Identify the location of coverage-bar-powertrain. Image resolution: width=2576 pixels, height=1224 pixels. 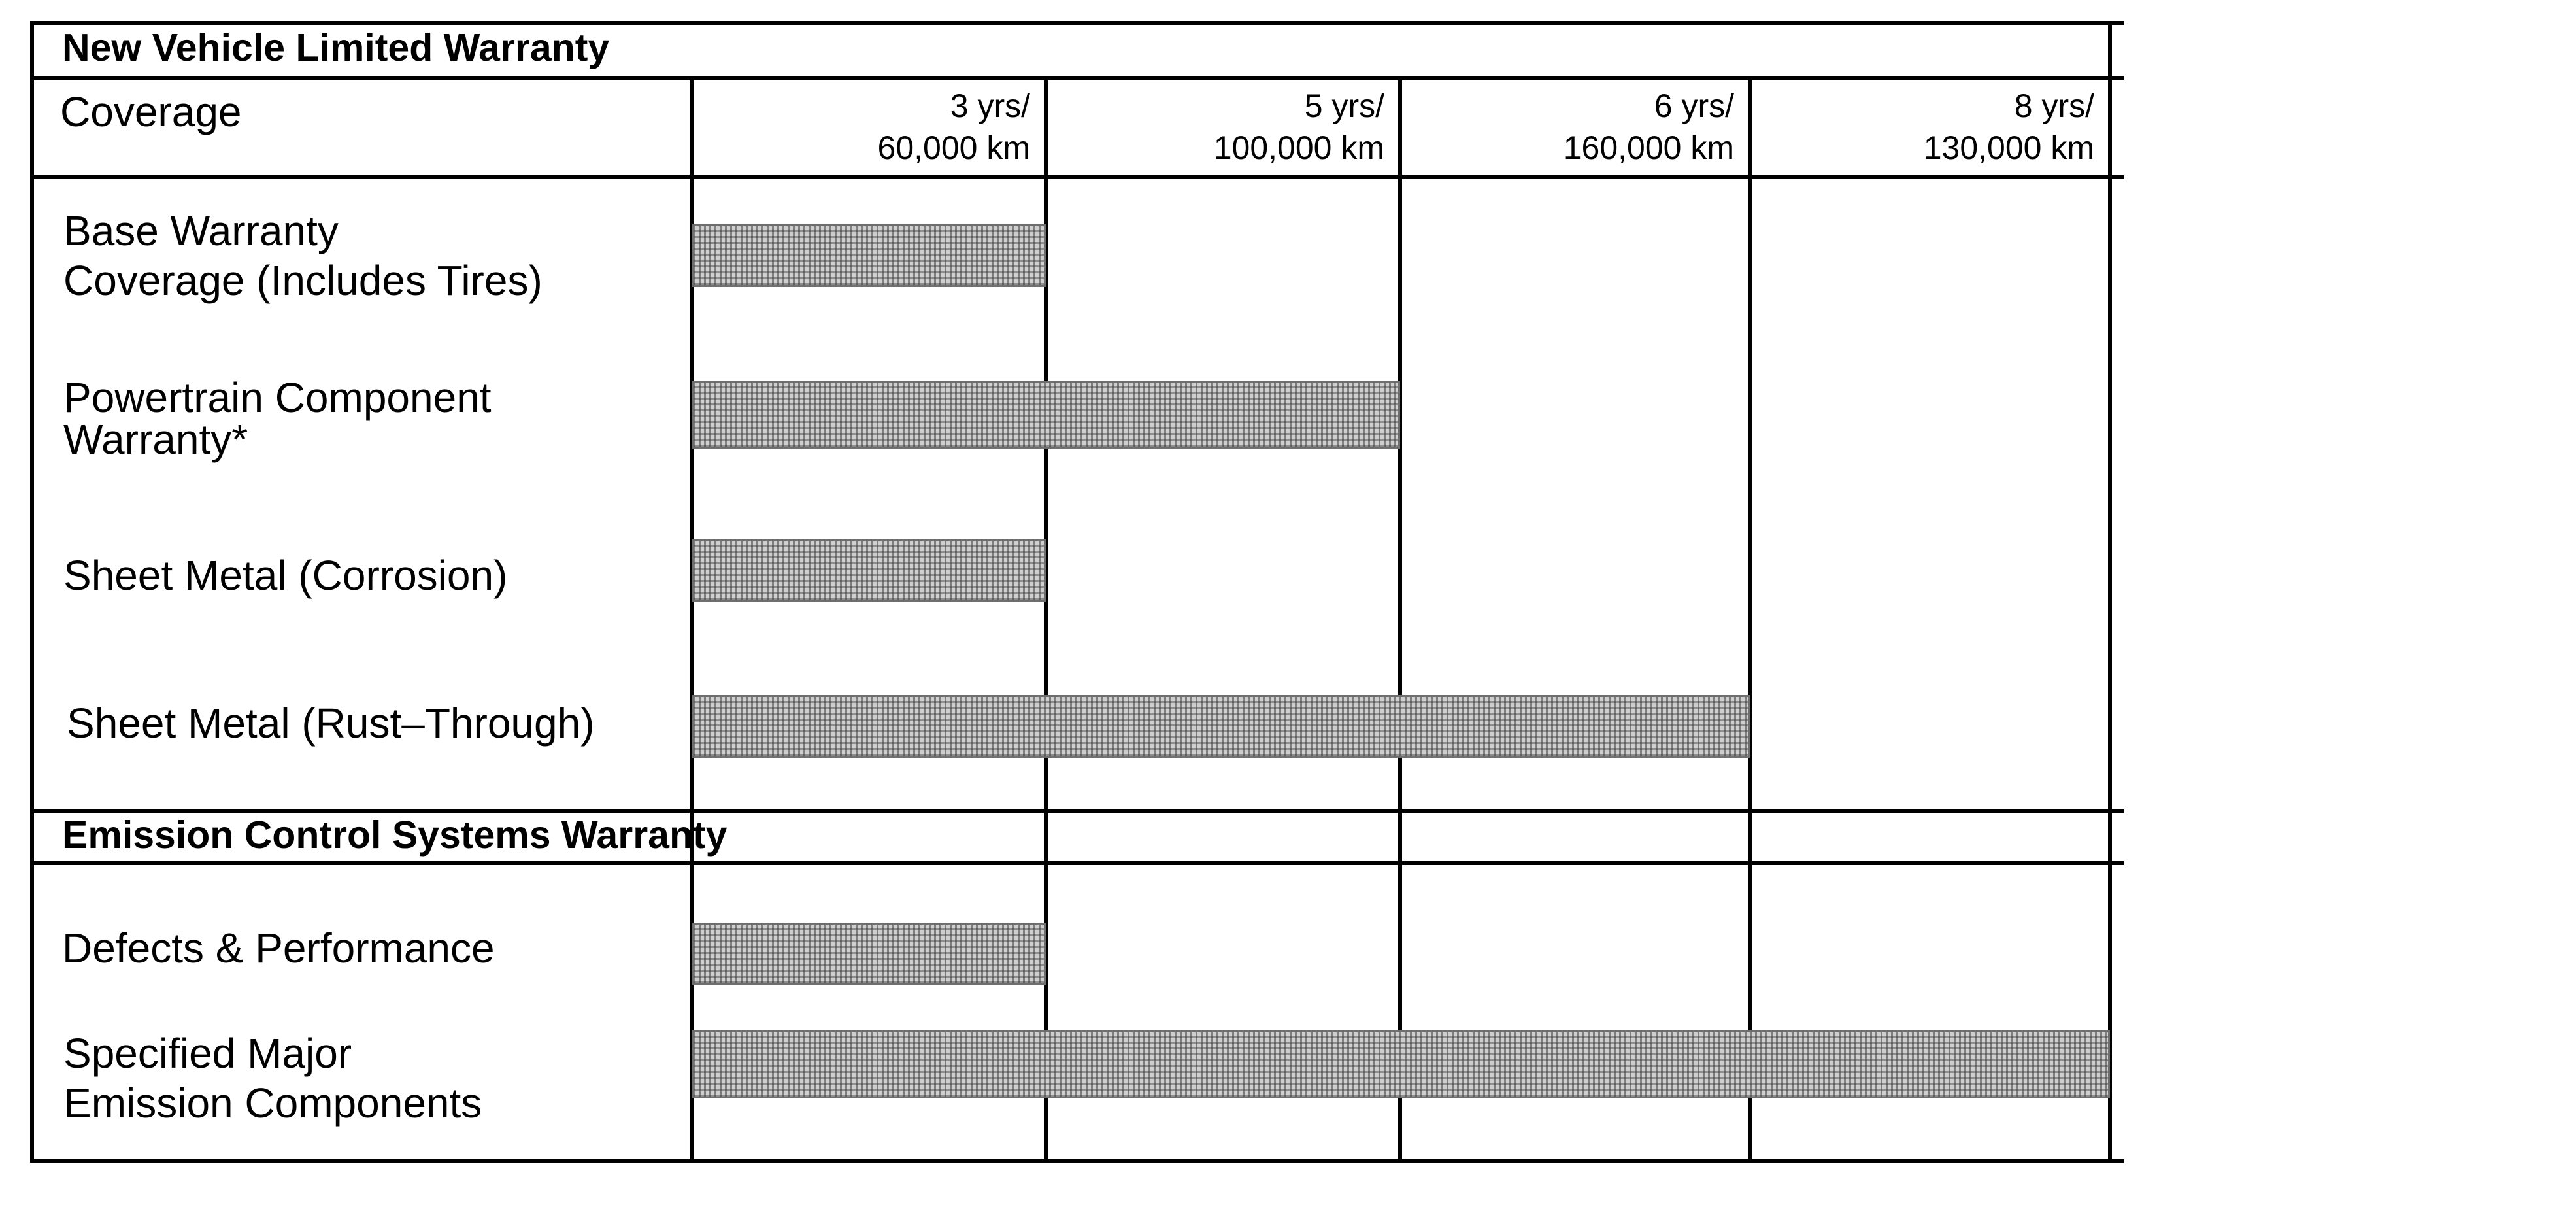
(1046, 415).